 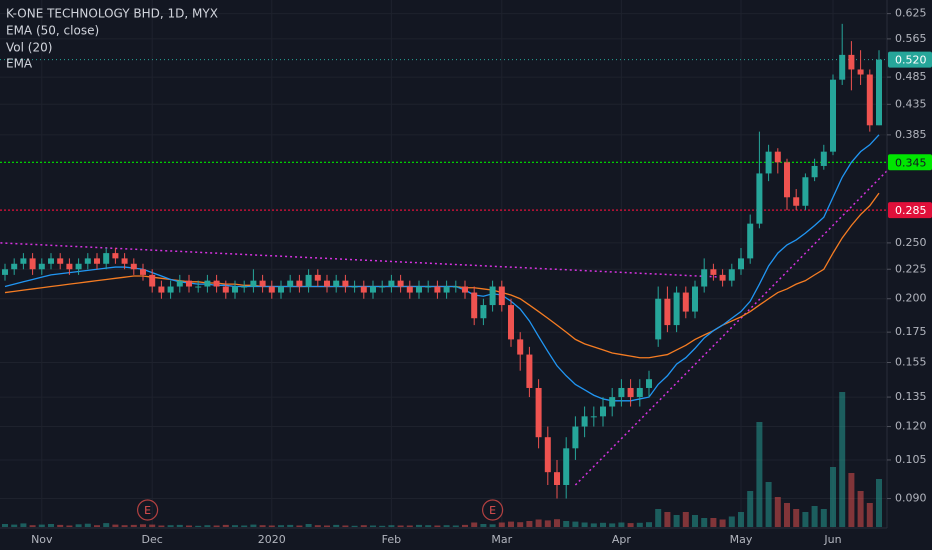 I want to click on legend-entry: EMA (50, close), so click(x=52, y=31).